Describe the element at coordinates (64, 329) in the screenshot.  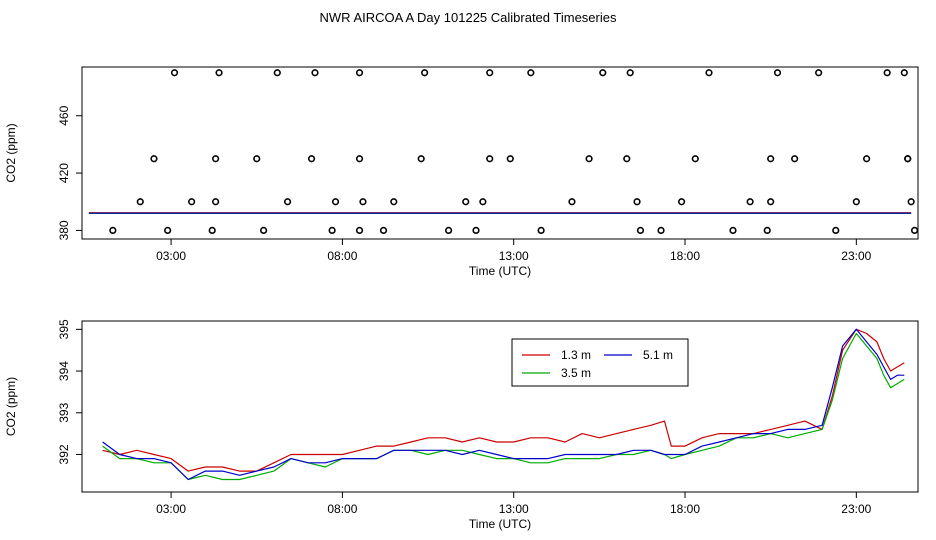
I see `bottom-y-tick-label: 395` at that location.